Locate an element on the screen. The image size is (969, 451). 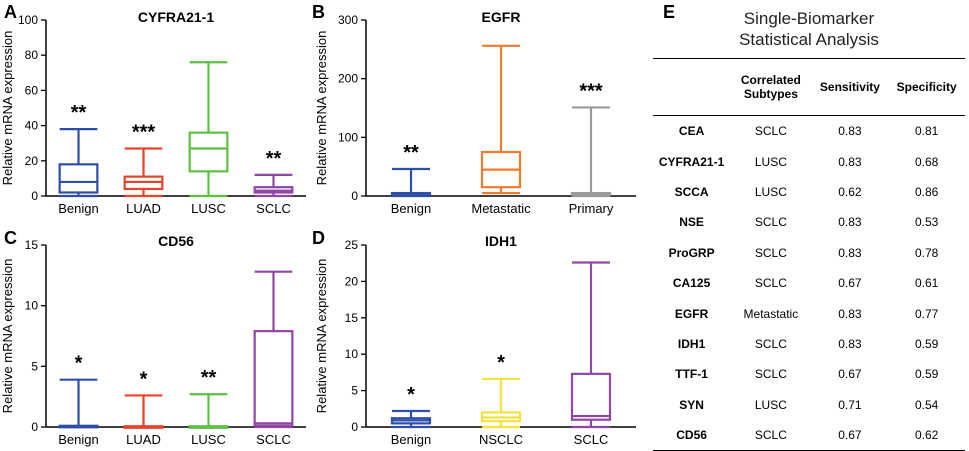
specificity-cell: 0.68 is located at coordinates (926, 161).